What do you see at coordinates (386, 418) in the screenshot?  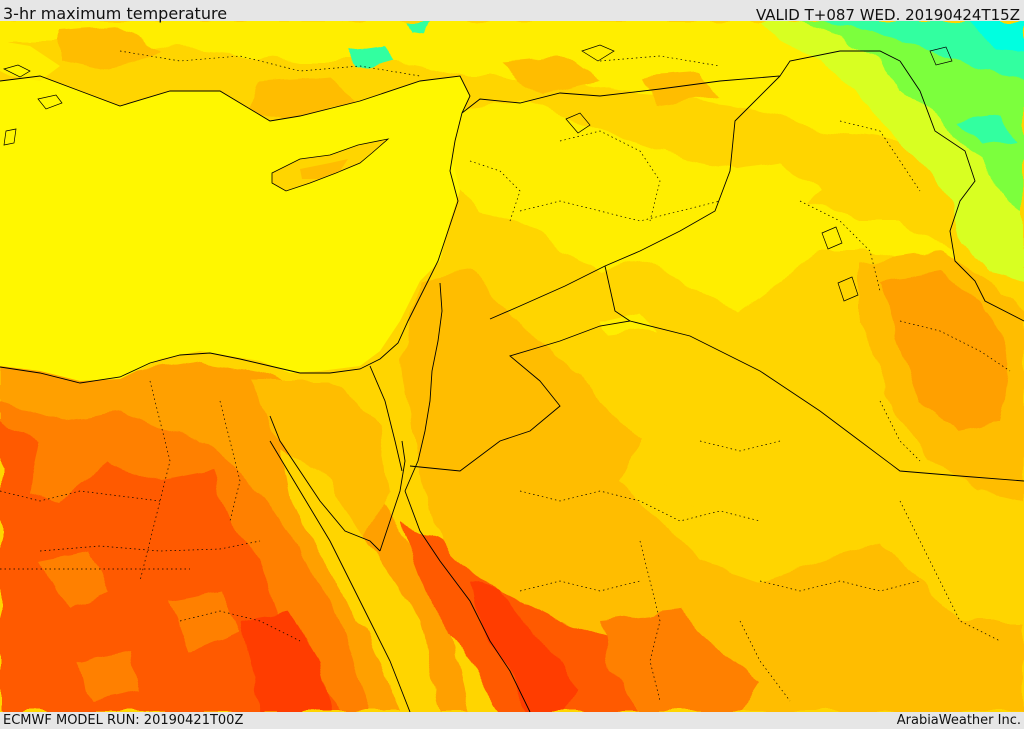 I see `egypt-israel-border` at bounding box center [386, 418].